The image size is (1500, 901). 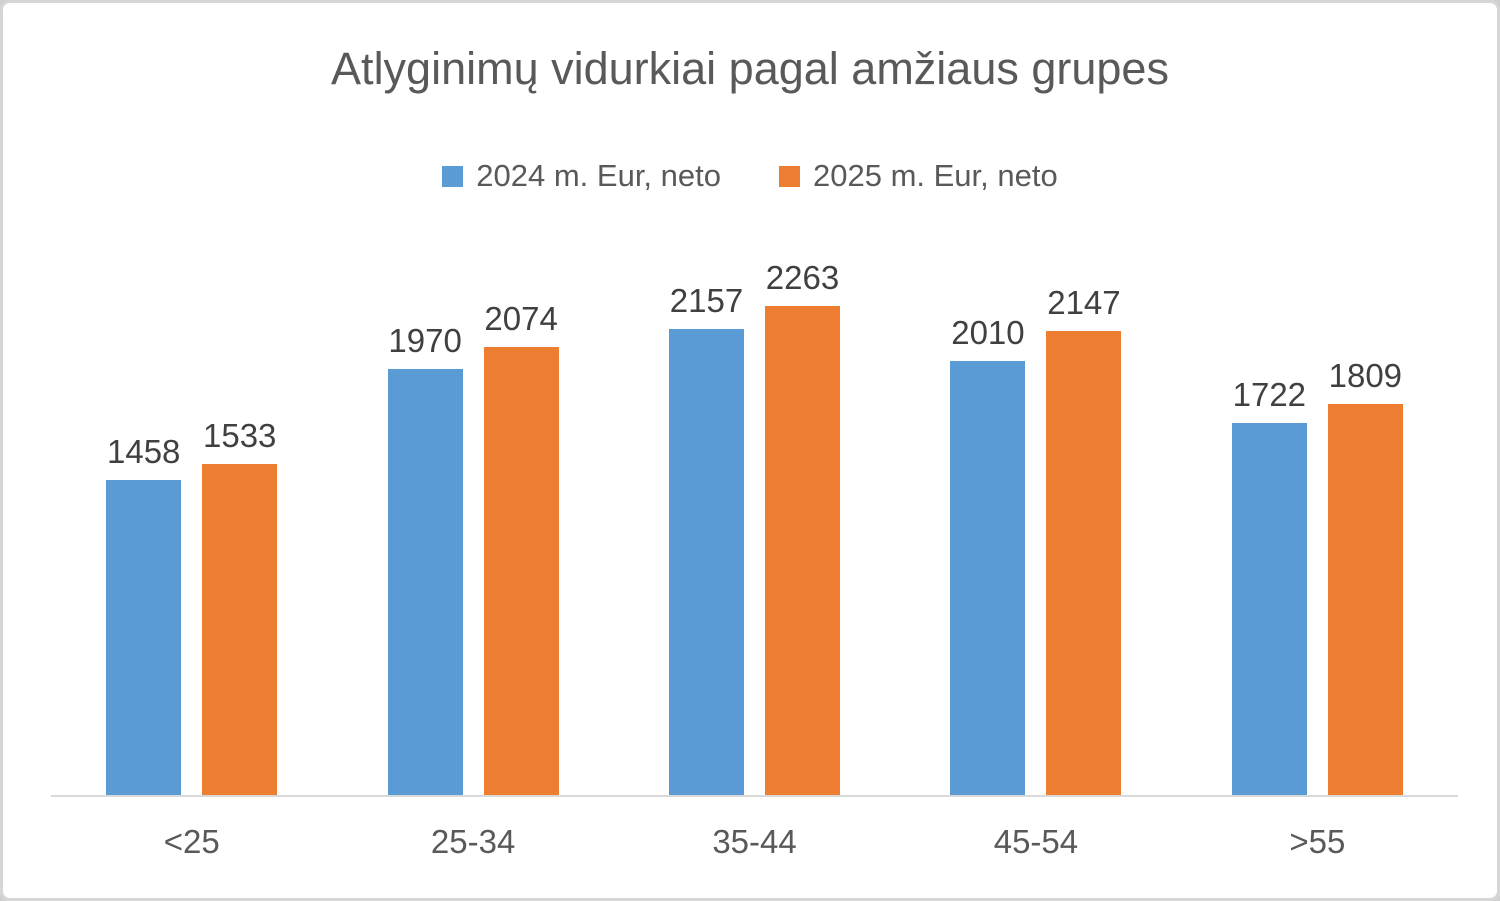 I want to click on bar-group-35-44: 2157 2263, so click(x=754, y=526).